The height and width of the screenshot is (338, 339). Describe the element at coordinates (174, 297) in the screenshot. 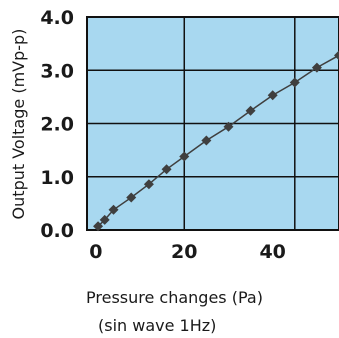

I see `x-axis-title: Pressure changes (Pa)` at that location.